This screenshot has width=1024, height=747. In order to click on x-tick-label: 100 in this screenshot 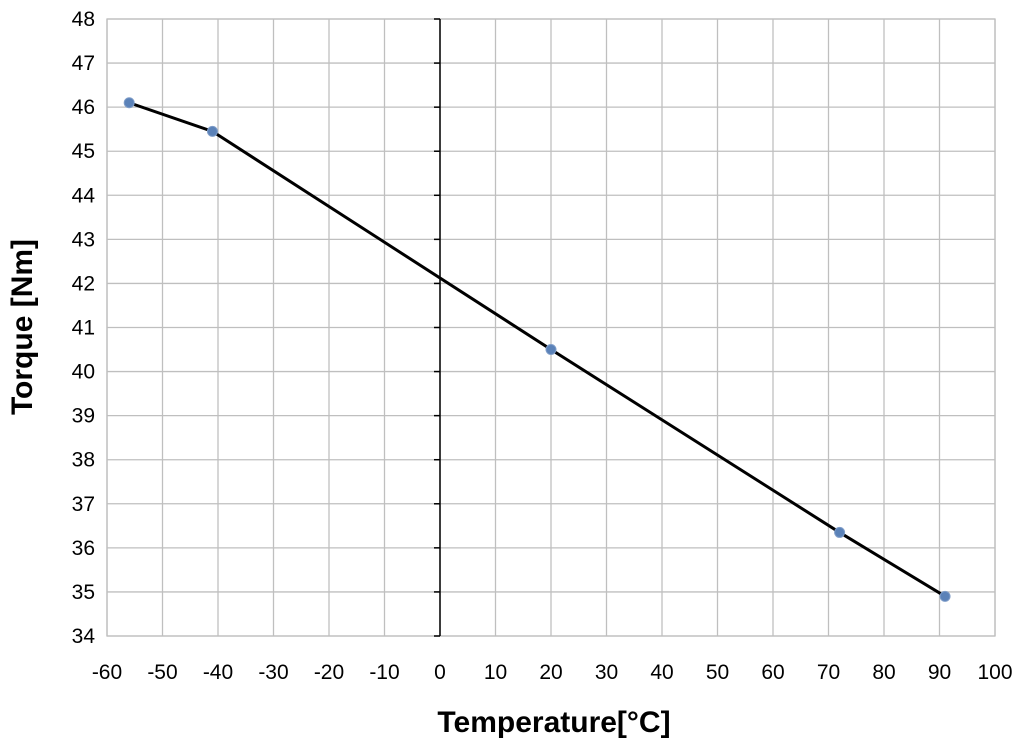, I will do `click(994, 672)`.